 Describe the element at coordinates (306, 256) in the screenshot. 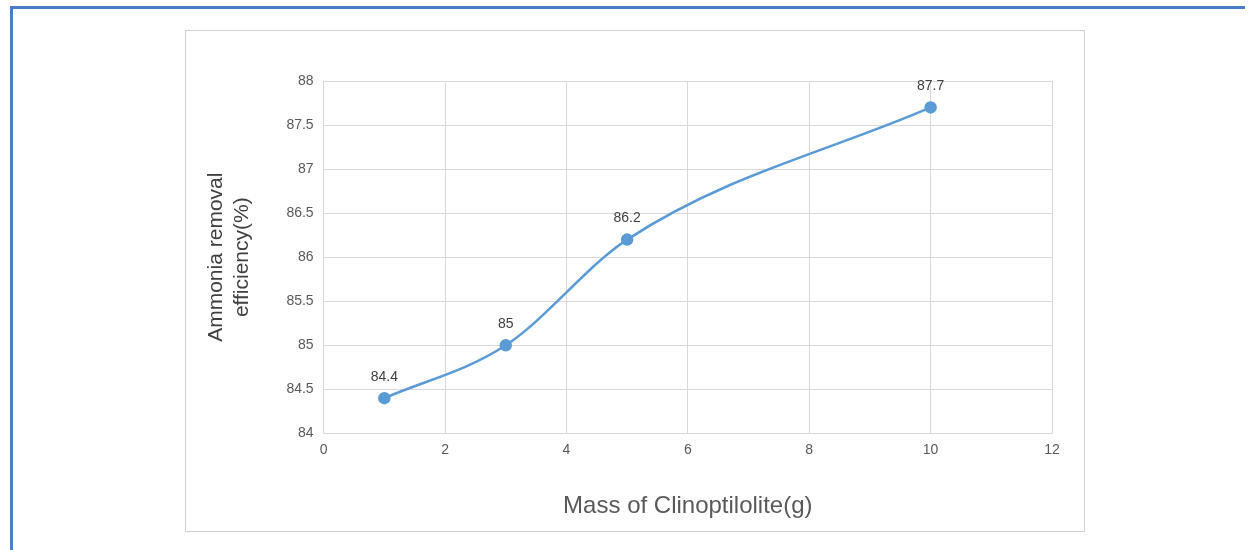

I see `y-tick-label: 86` at that location.